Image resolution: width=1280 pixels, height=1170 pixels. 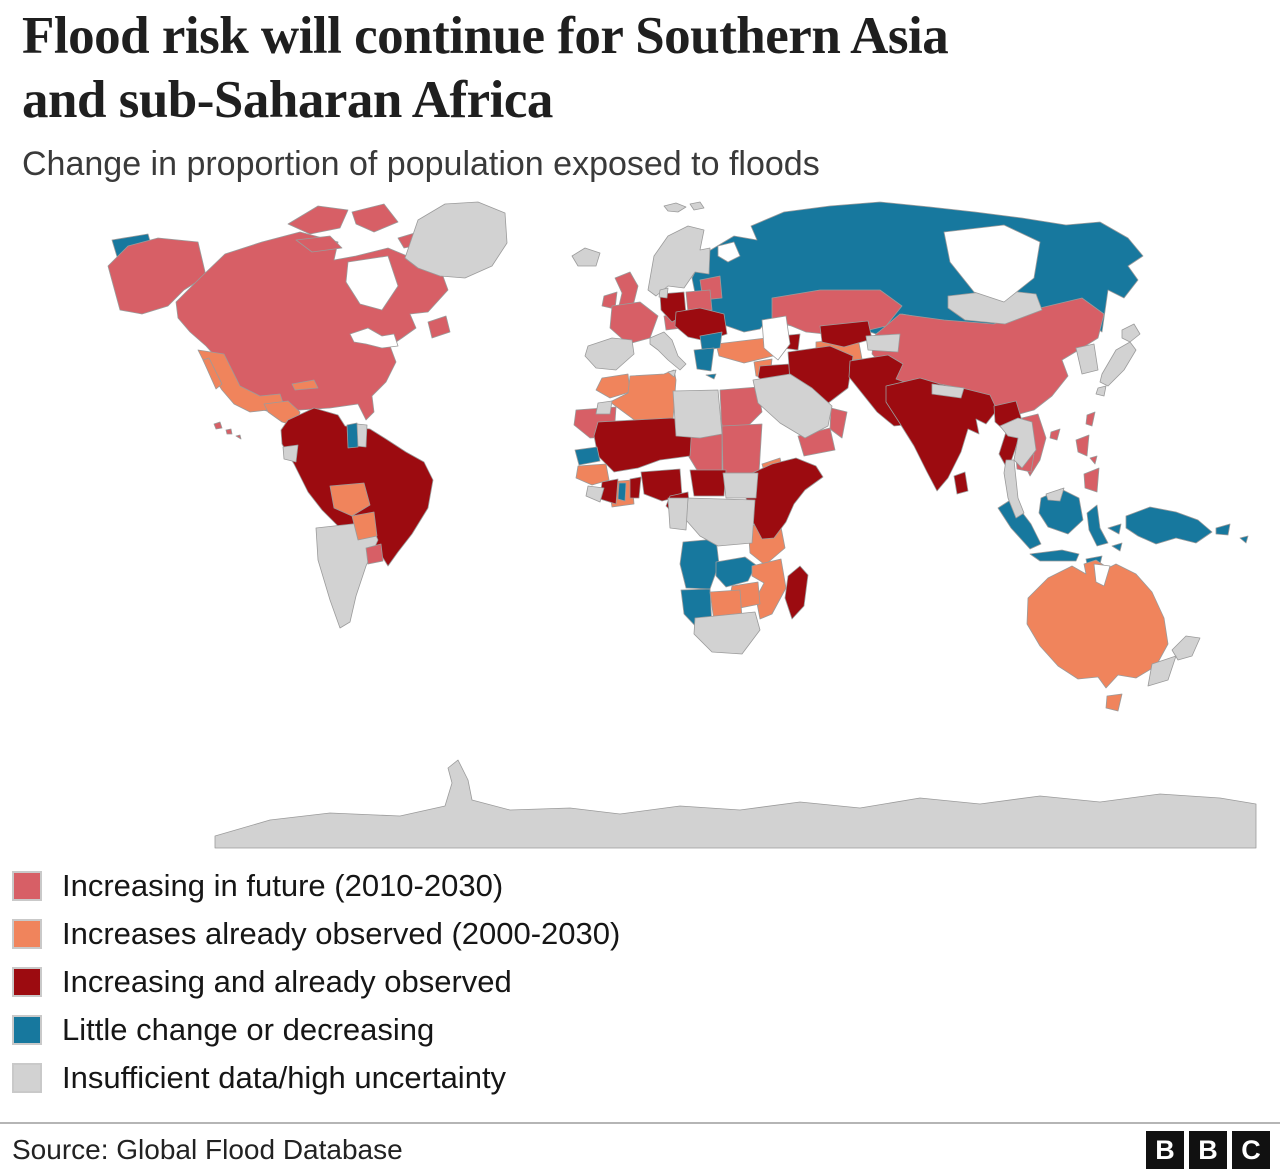 What do you see at coordinates (462, 1030) in the screenshot?
I see `legend-item-little-change: Little change or decreasing` at bounding box center [462, 1030].